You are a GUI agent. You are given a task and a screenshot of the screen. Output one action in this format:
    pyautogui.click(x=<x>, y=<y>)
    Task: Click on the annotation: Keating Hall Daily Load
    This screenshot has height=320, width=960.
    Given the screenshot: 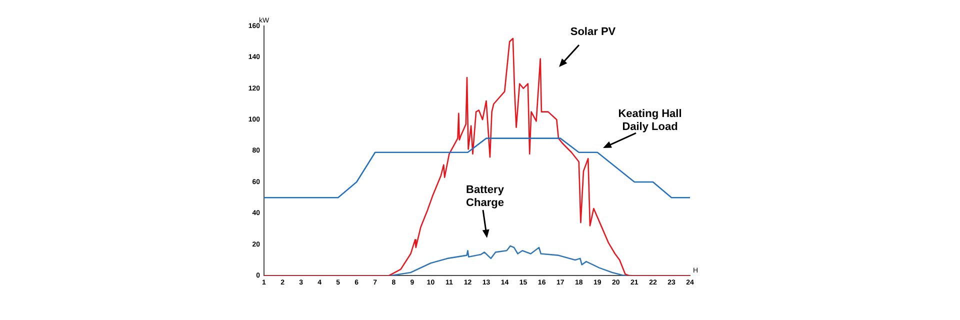 What is the action you would take?
    pyautogui.click(x=650, y=120)
    